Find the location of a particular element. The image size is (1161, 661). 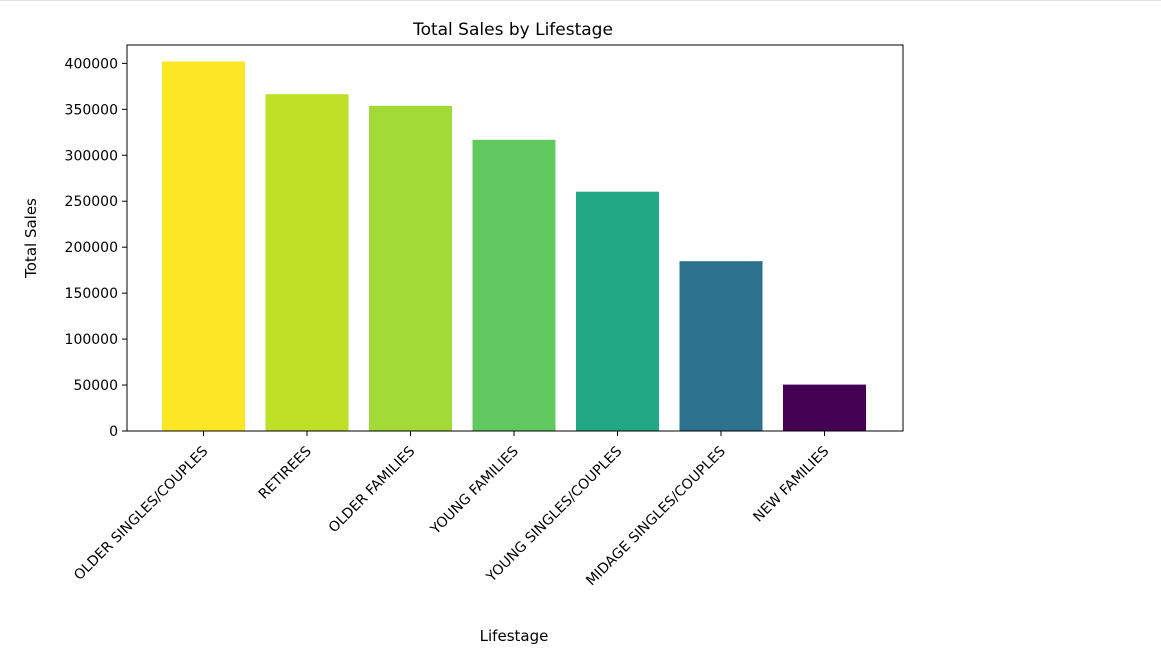

y-tick-label: 200000 is located at coordinates (91, 248).